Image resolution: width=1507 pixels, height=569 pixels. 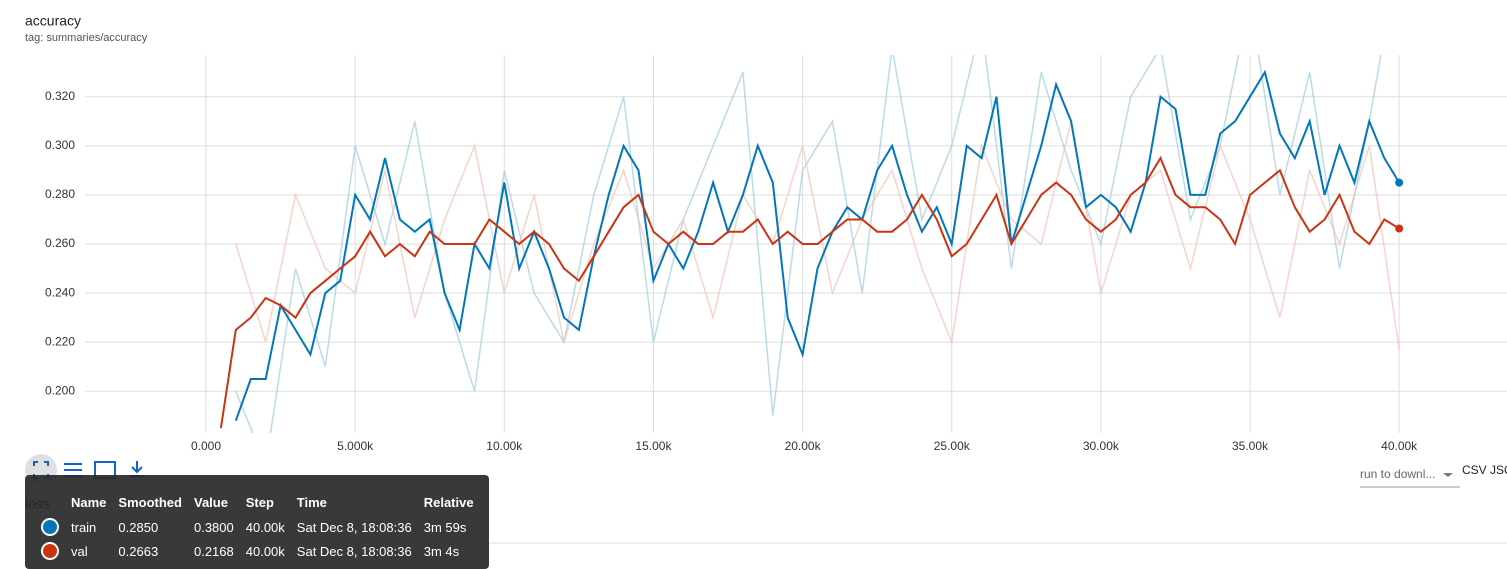 I want to click on select-arrow, so click(x=1448, y=475).